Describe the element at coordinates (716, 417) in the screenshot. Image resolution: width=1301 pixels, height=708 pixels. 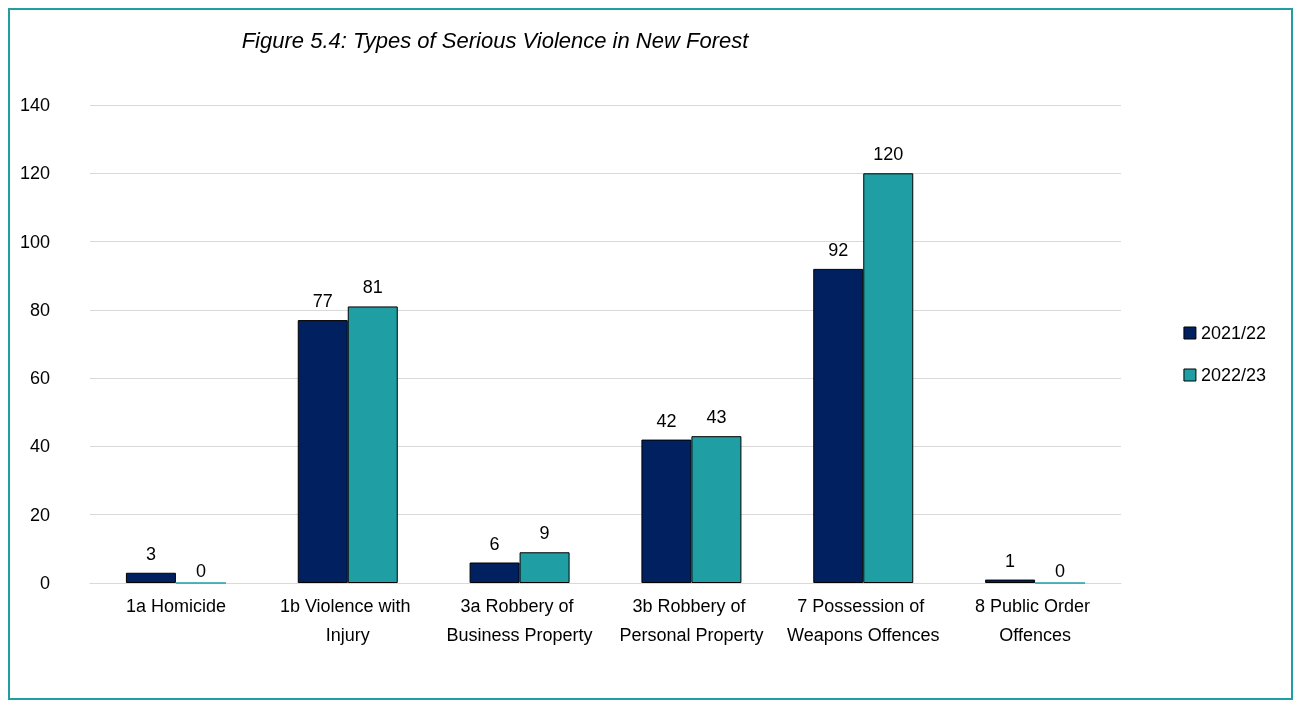
I see `data-label: 43` at that location.